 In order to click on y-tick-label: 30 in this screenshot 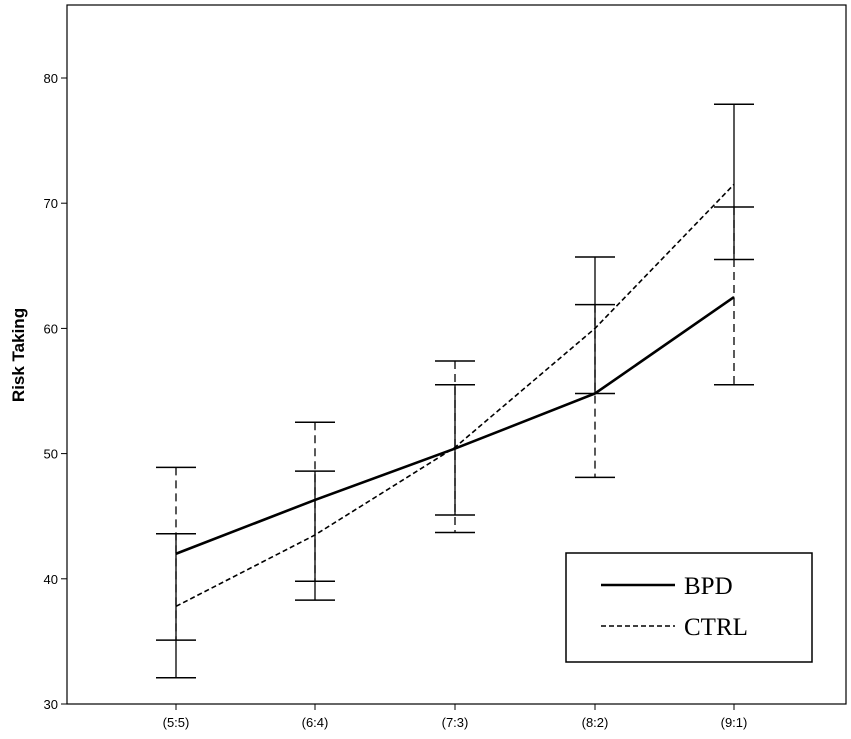, I will do `click(51, 704)`.